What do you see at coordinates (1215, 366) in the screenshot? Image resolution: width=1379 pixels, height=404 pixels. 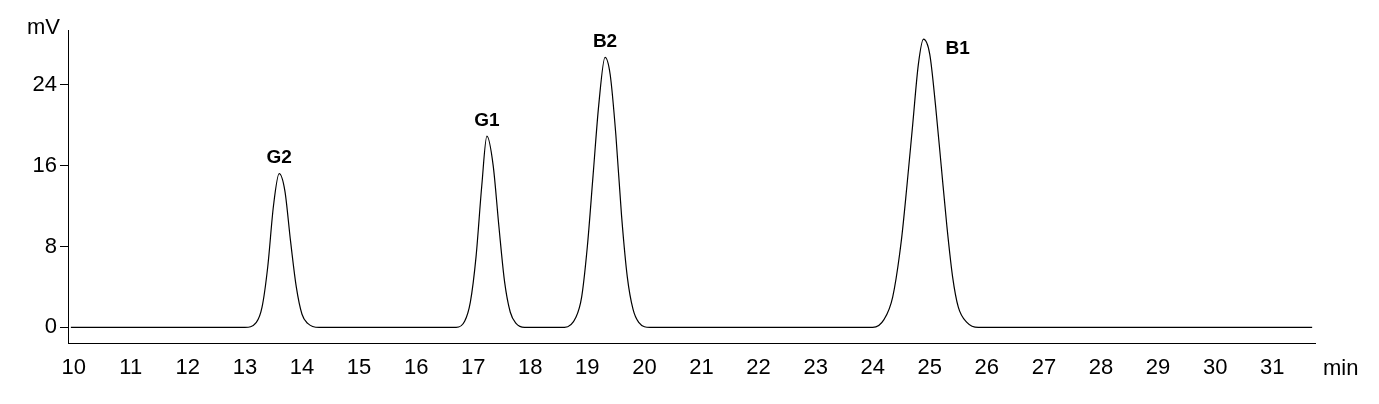 I see `x-tick-label: 30` at bounding box center [1215, 366].